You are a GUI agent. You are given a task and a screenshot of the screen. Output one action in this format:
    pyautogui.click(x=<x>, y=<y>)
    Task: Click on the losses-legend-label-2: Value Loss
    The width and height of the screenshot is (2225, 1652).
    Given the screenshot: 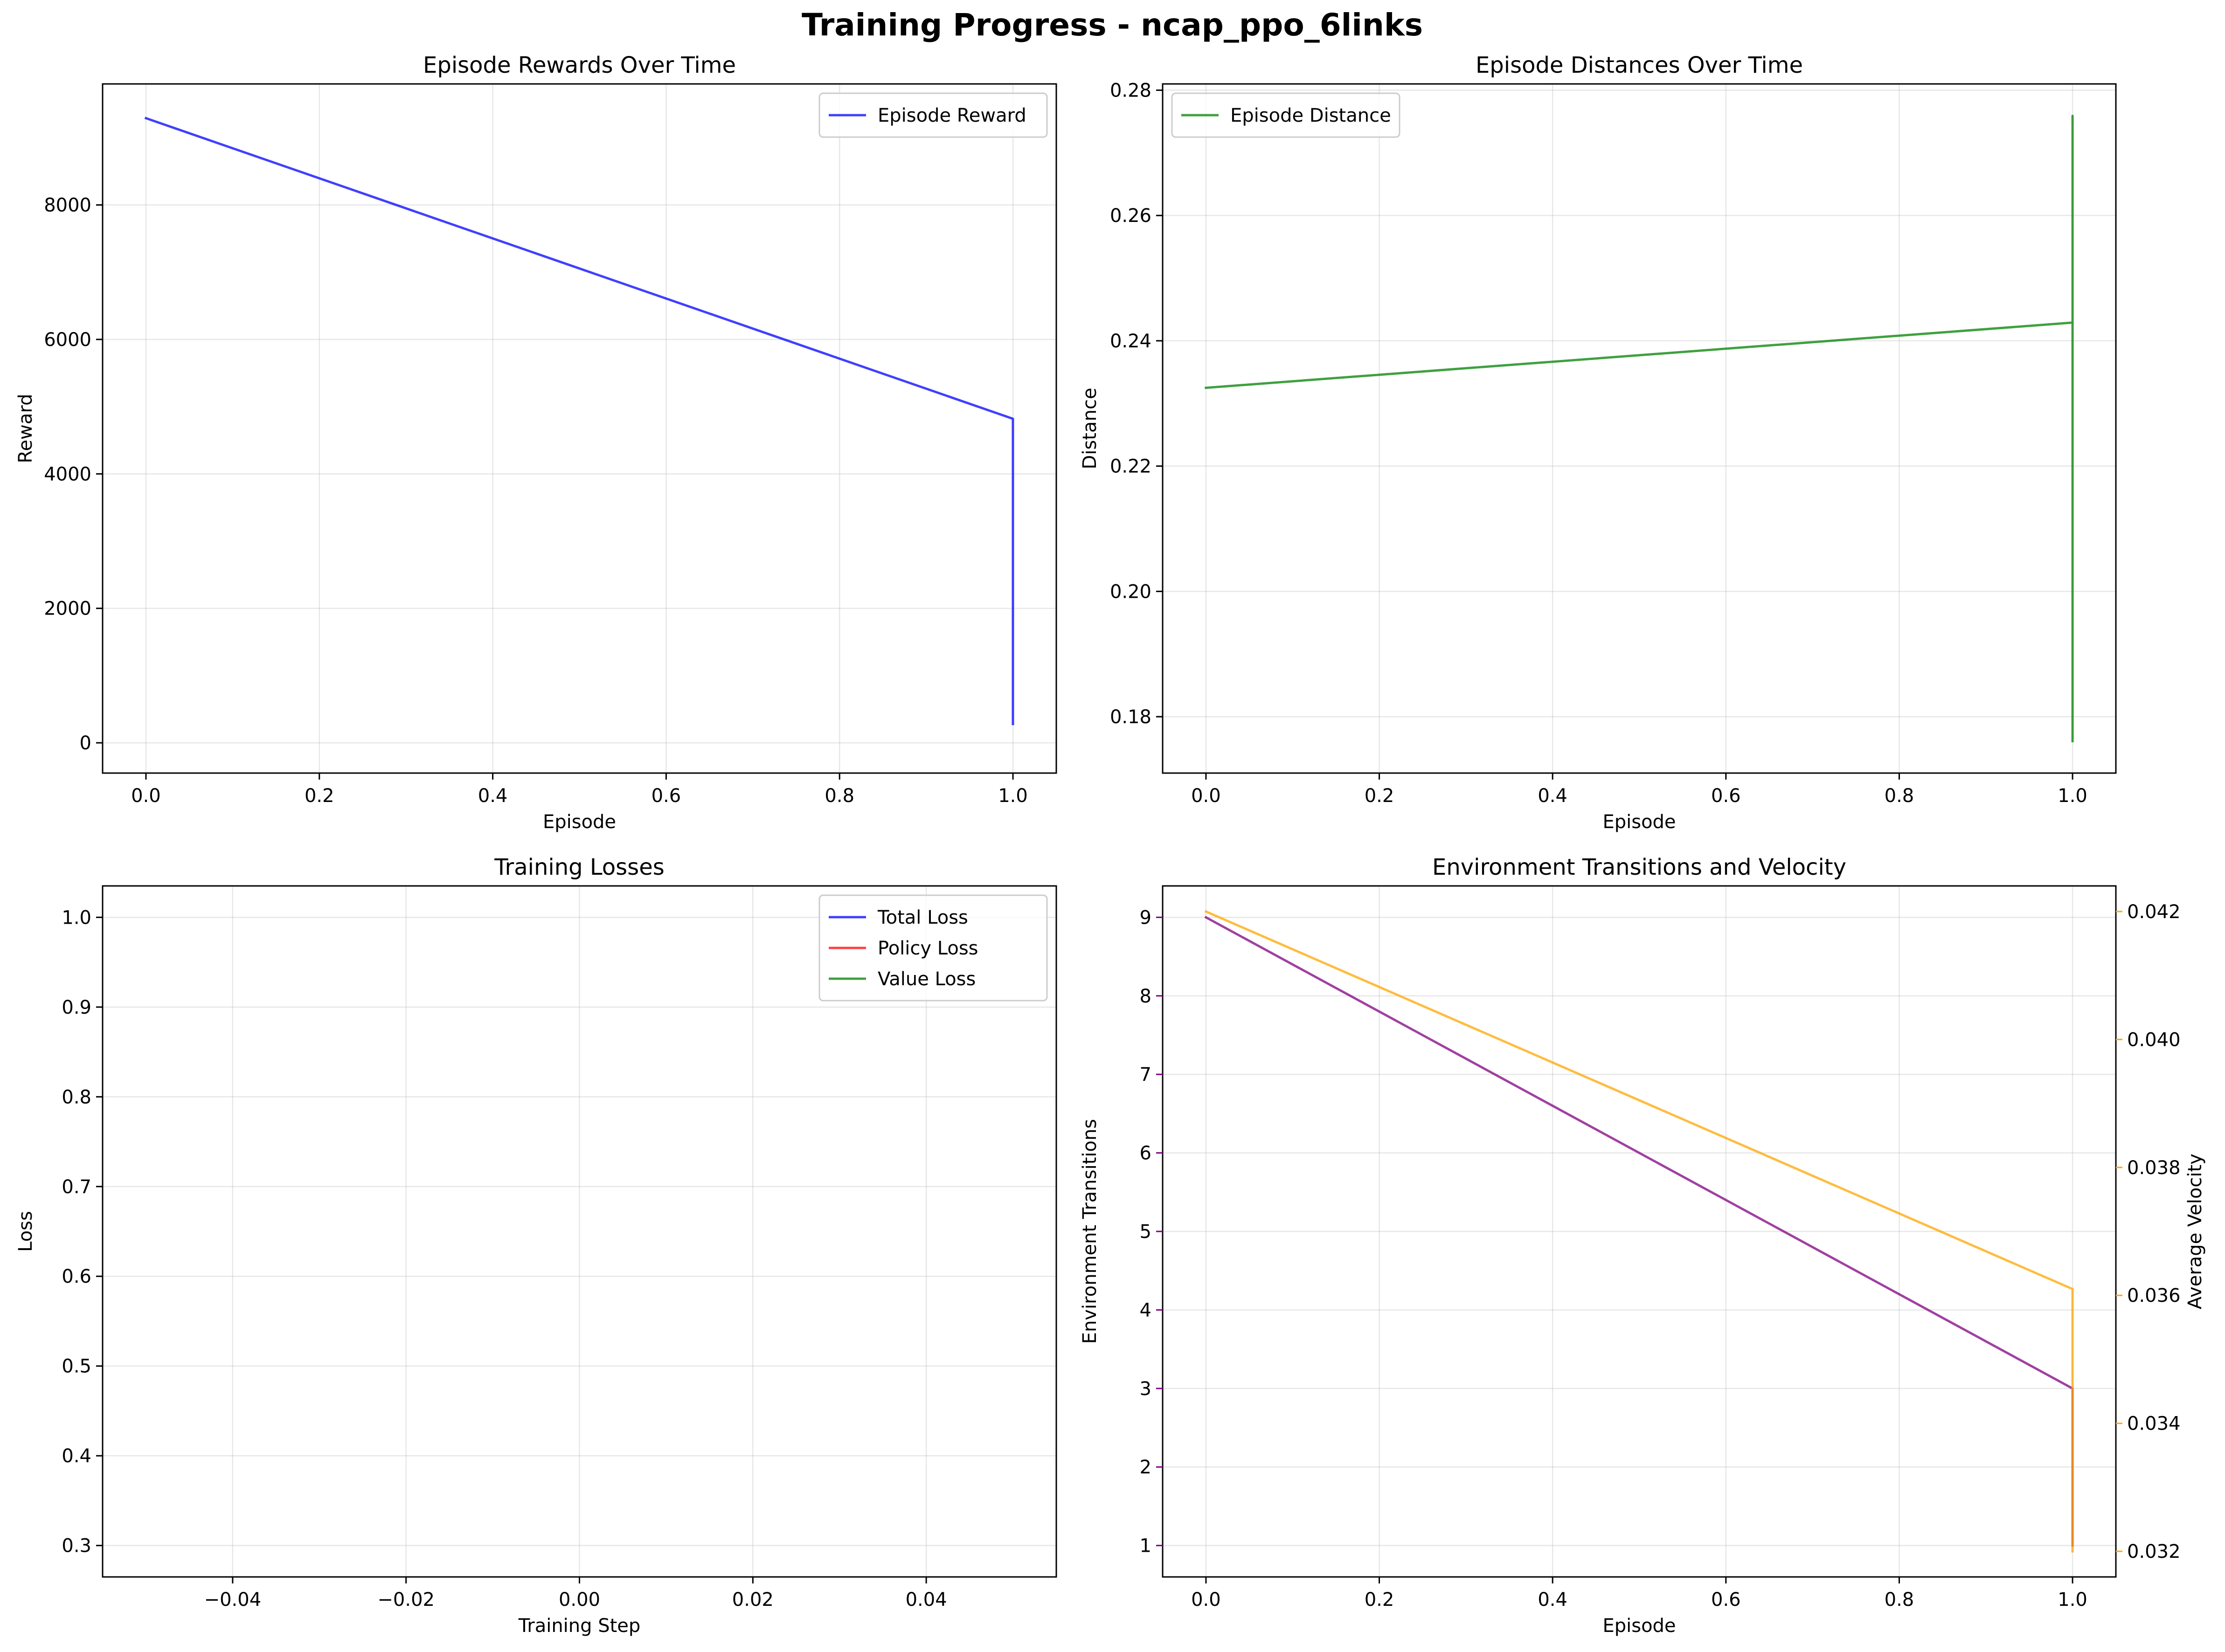 What is the action you would take?
    pyautogui.click(x=927, y=979)
    